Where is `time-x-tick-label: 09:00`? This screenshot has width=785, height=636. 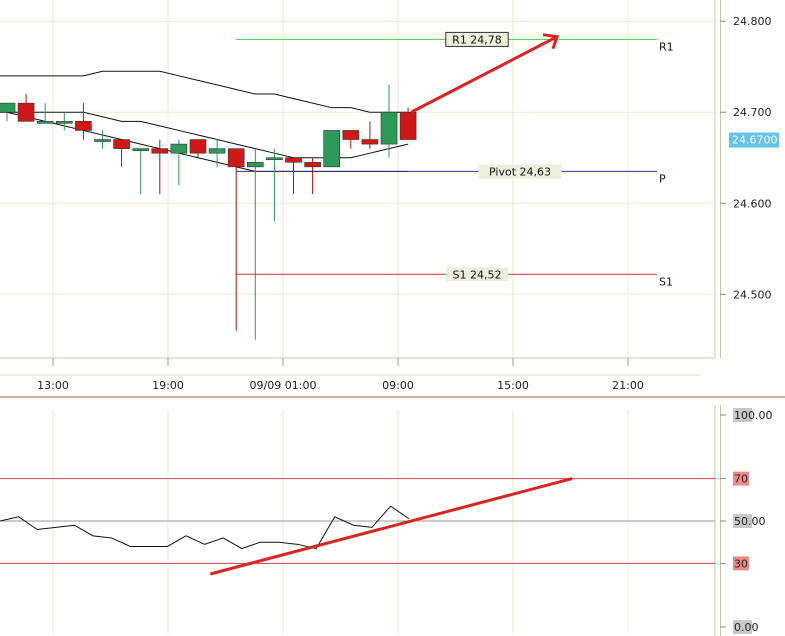
time-x-tick-label: 09:00 is located at coordinates (398, 385).